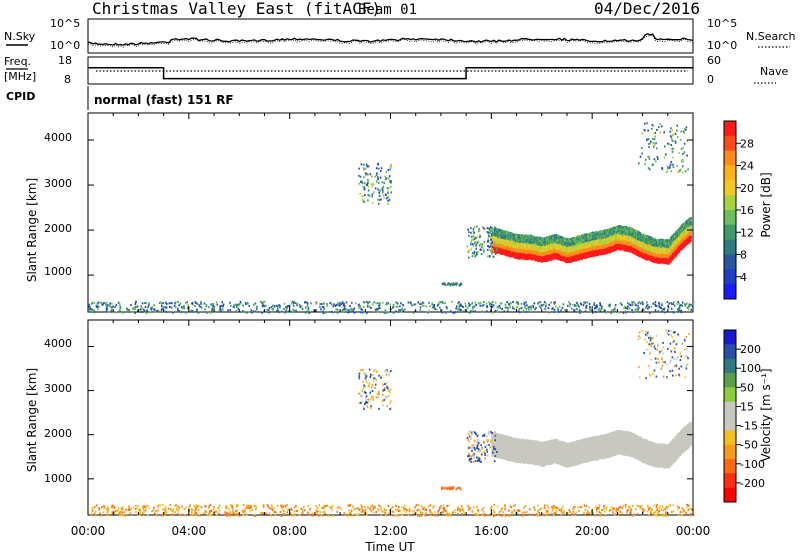  I want to click on noise-sky-label: N.Sky, so click(20, 36).